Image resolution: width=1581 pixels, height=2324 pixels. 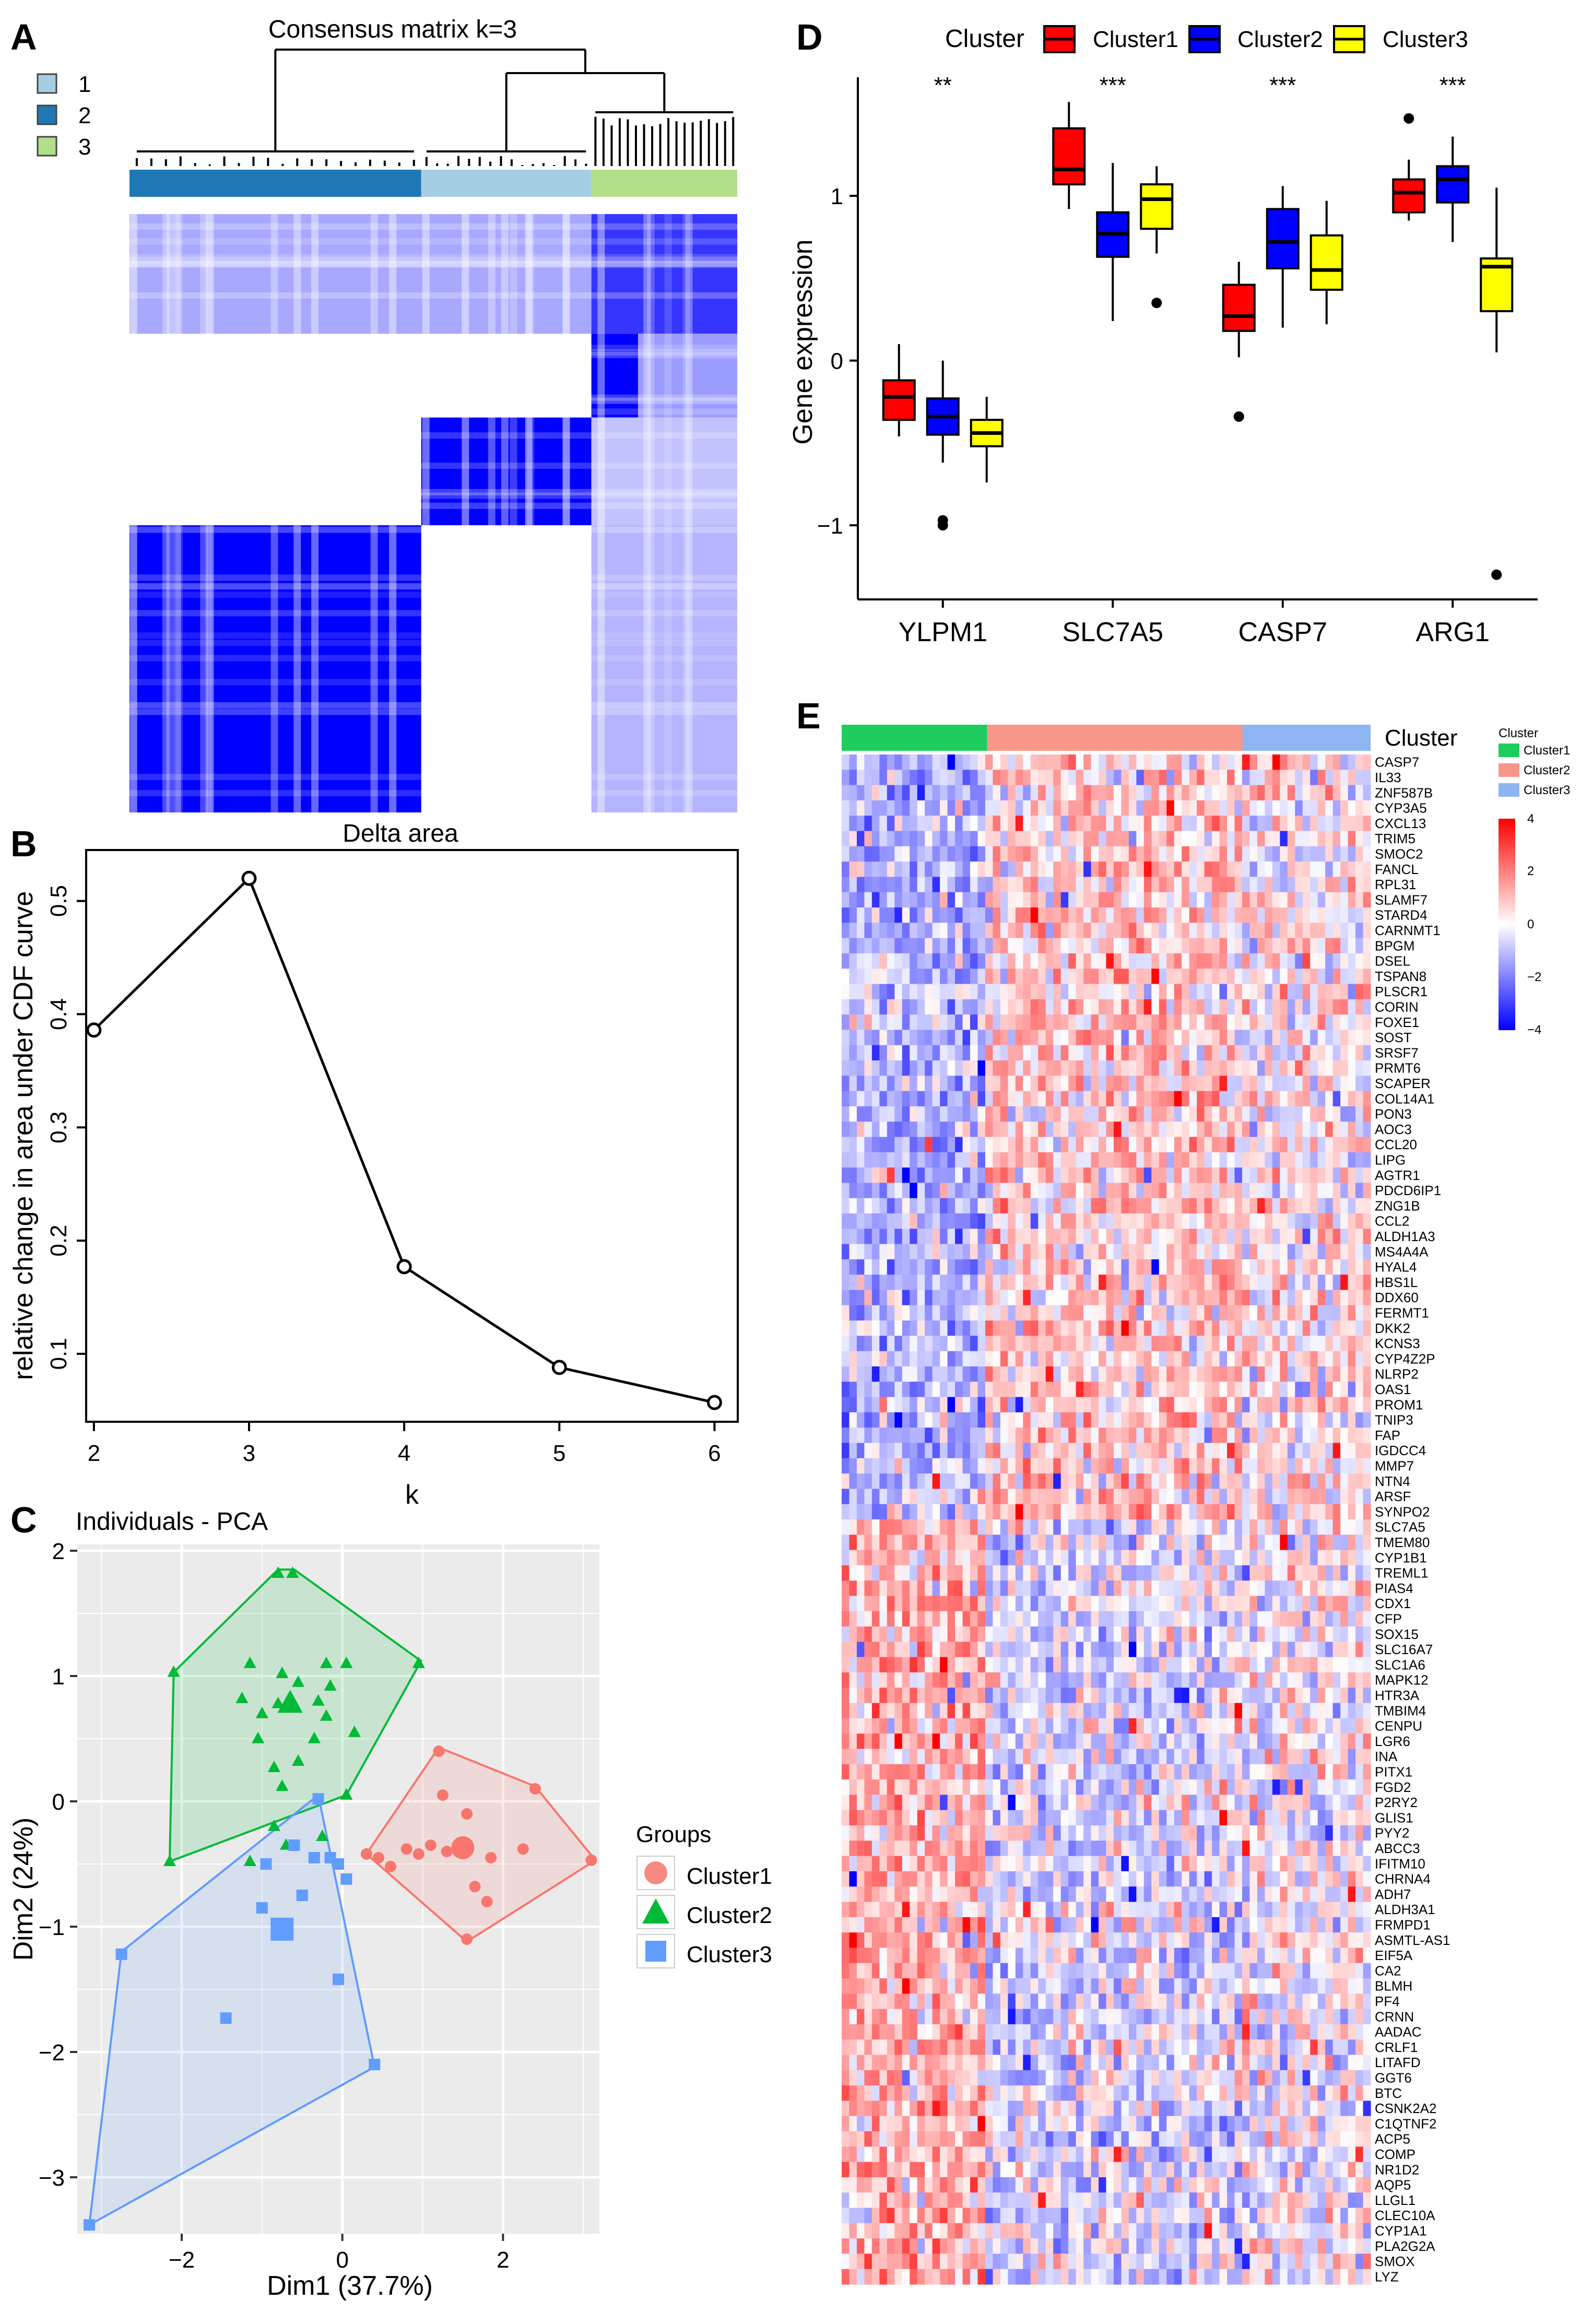 I want to click on d-xtick-label: SLC7A5, so click(x=1112, y=632).